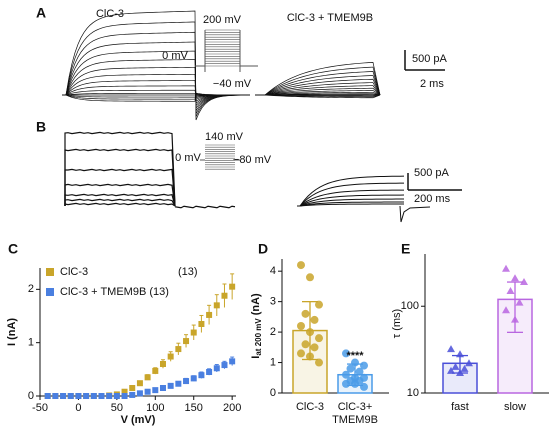  What do you see at coordinates (40, 408) in the screenshot?
I see `x-tick-label: -50` at bounding box center [40, 408].